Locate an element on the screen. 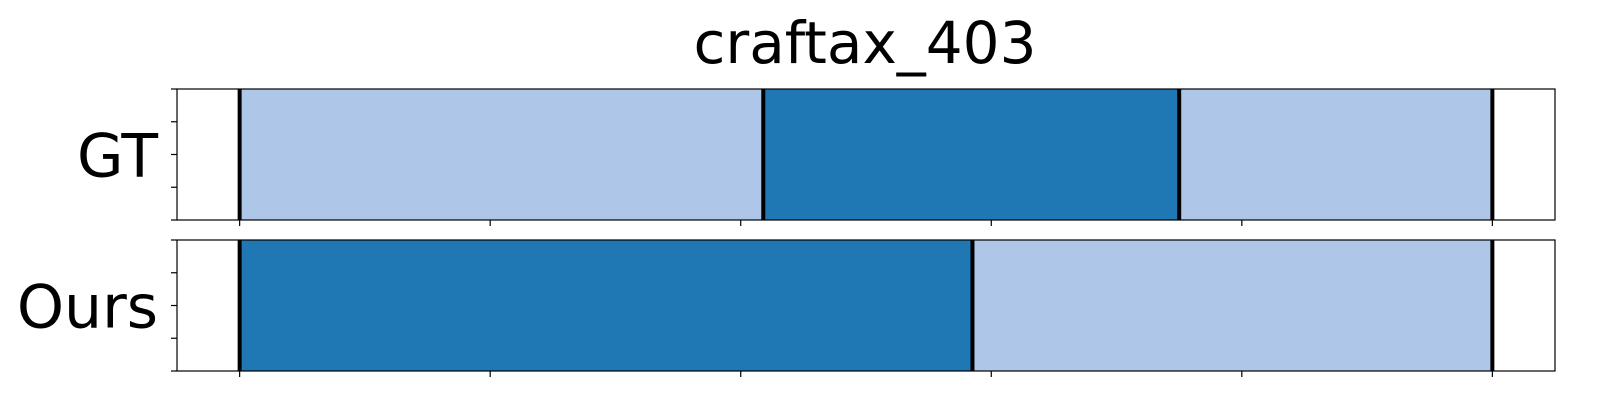 The image size is (1600, 405). chart-title: craftax_403 is located at coordinates (865, 43).